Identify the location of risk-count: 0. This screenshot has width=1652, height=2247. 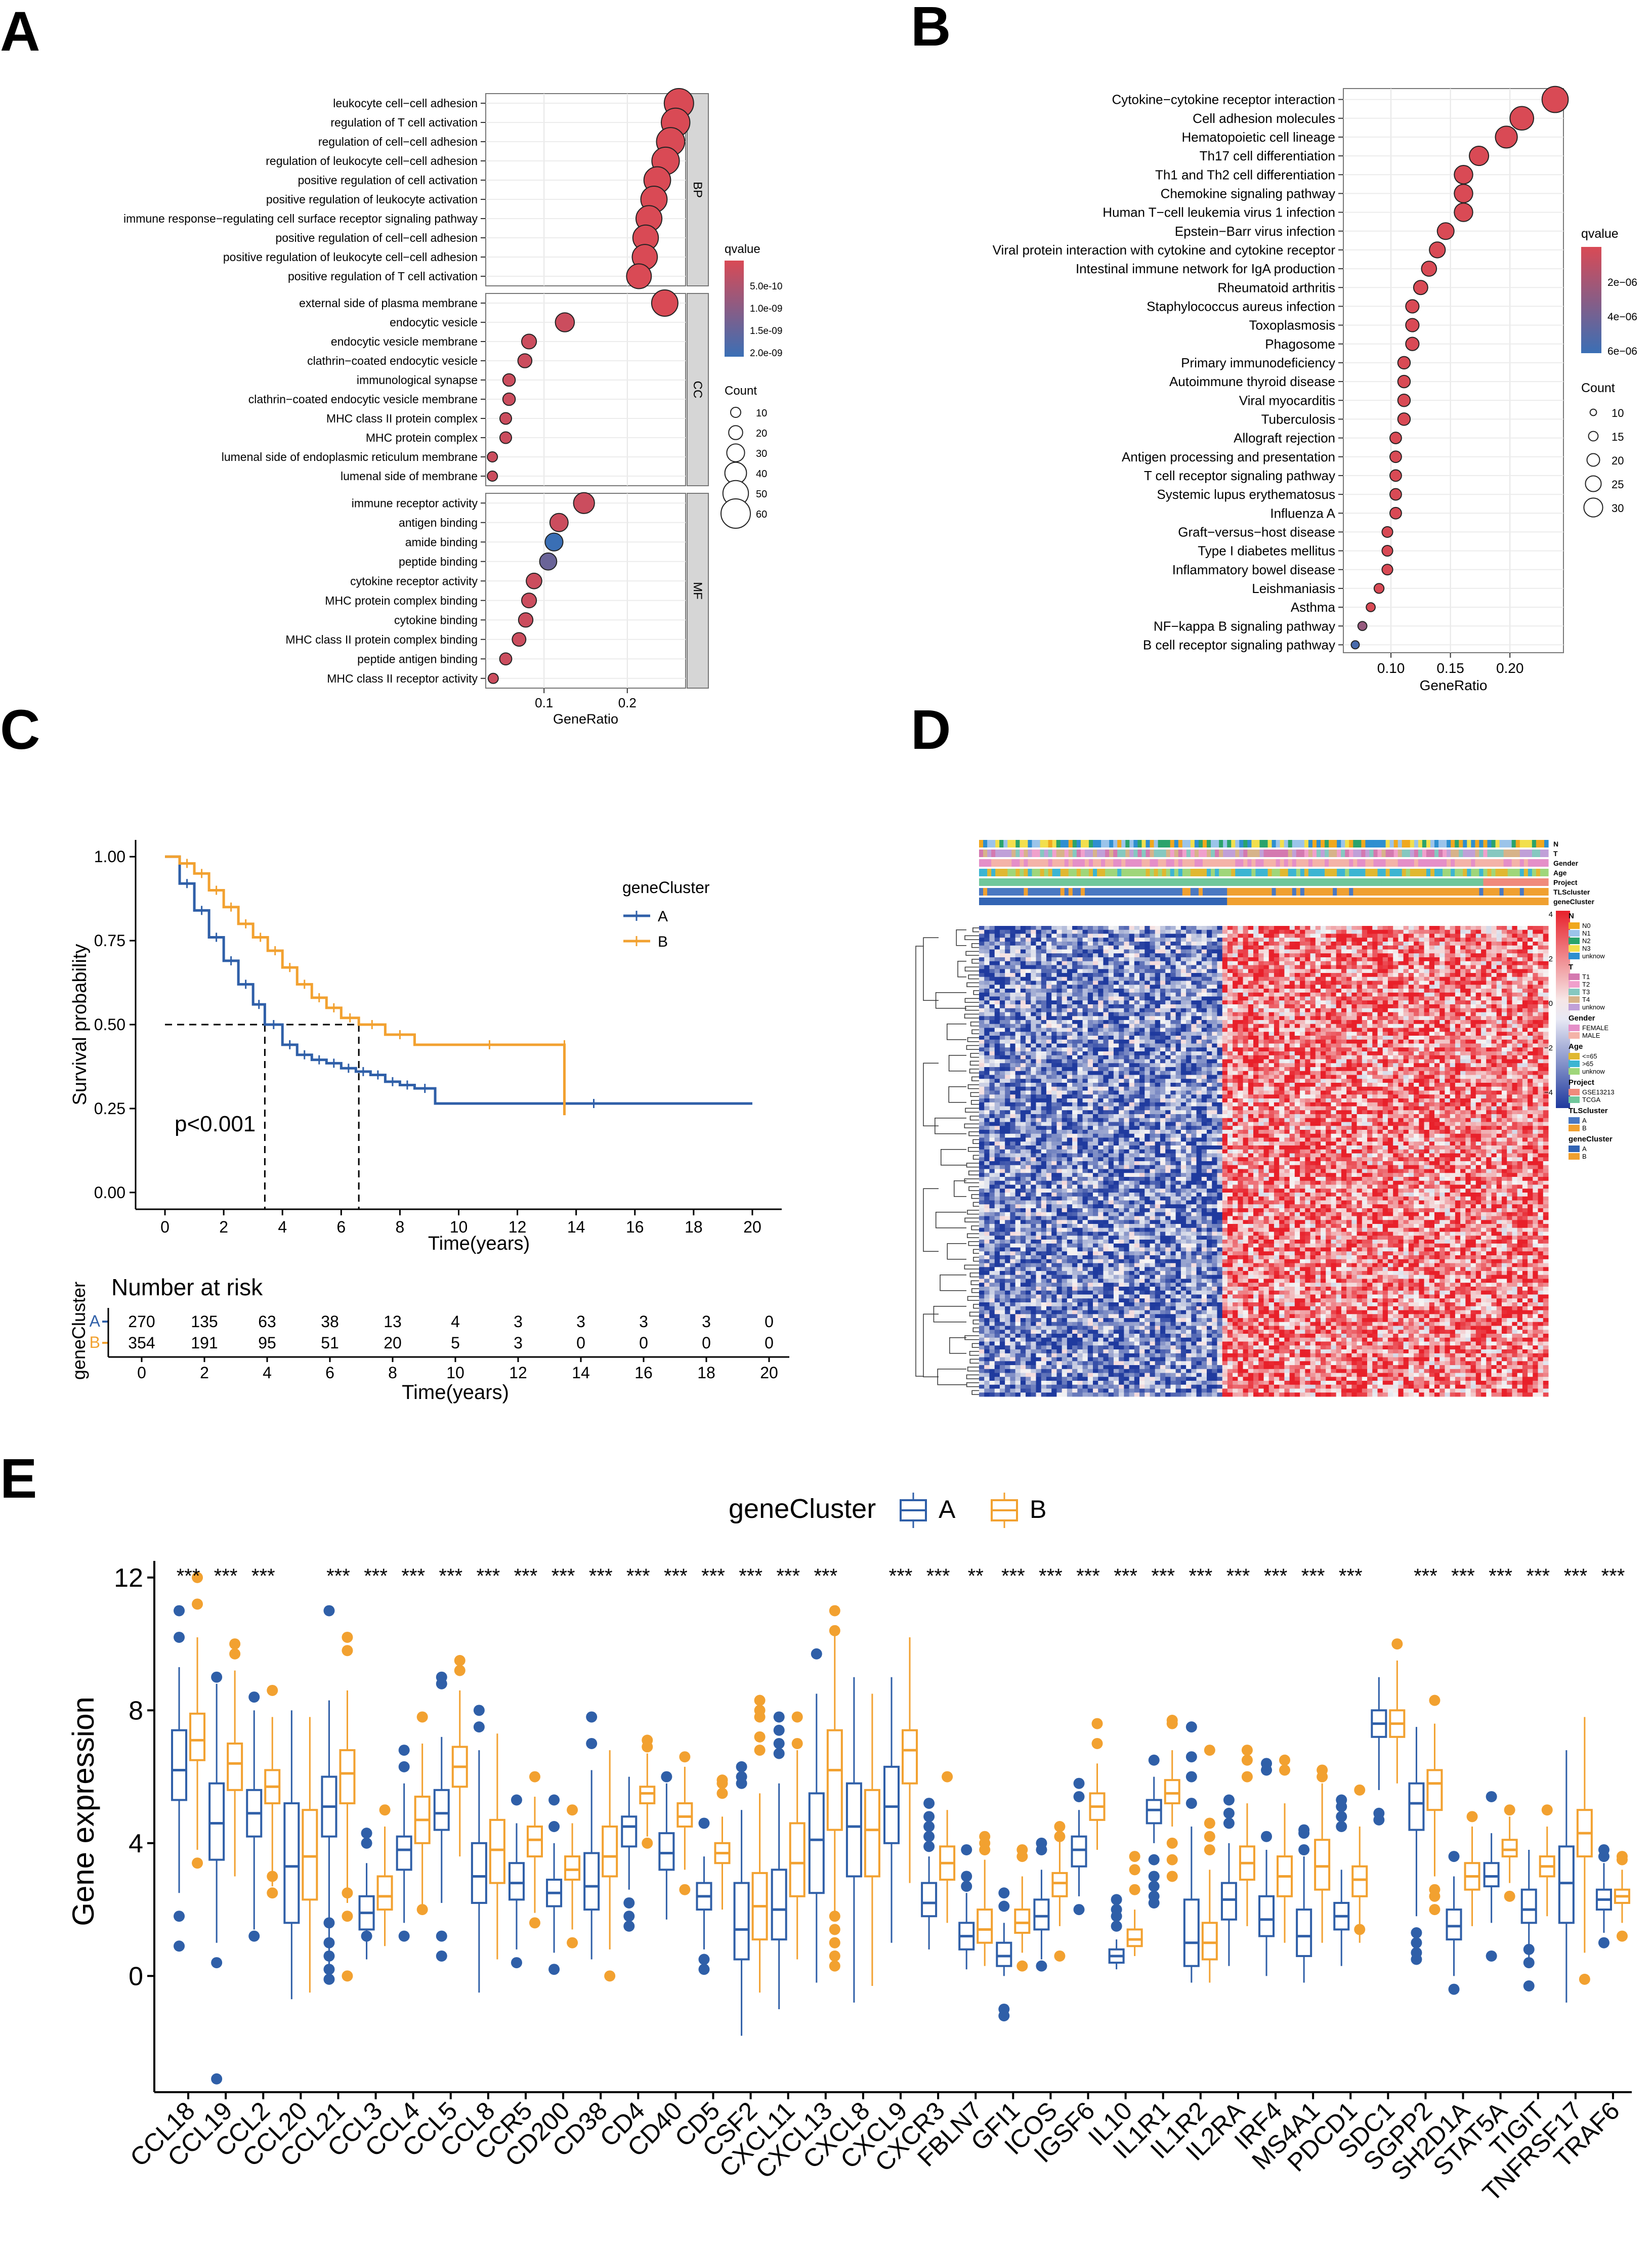
(643, 1343).